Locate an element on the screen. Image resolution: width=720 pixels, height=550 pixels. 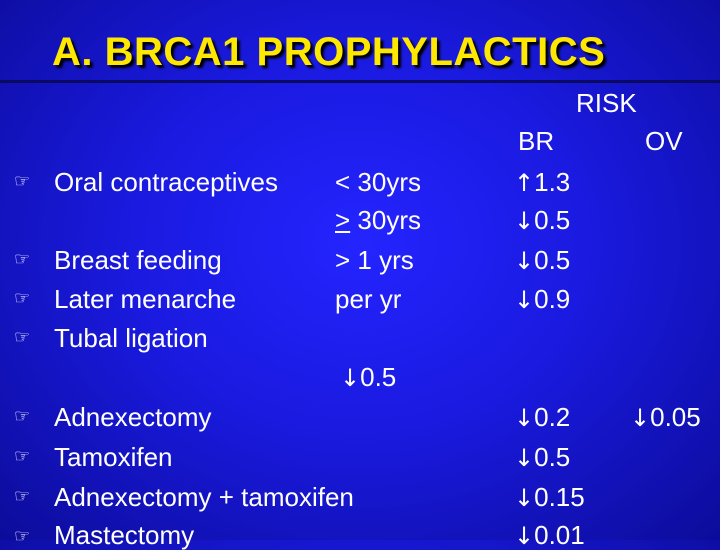
br-value-adnexectomy-tamoxifen: ↓0.15 is located at coordinates (549, 497).